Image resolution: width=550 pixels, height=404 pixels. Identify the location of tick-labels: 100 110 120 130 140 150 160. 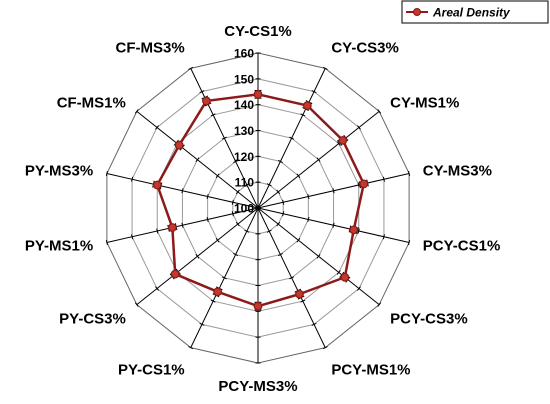
(244, 131).